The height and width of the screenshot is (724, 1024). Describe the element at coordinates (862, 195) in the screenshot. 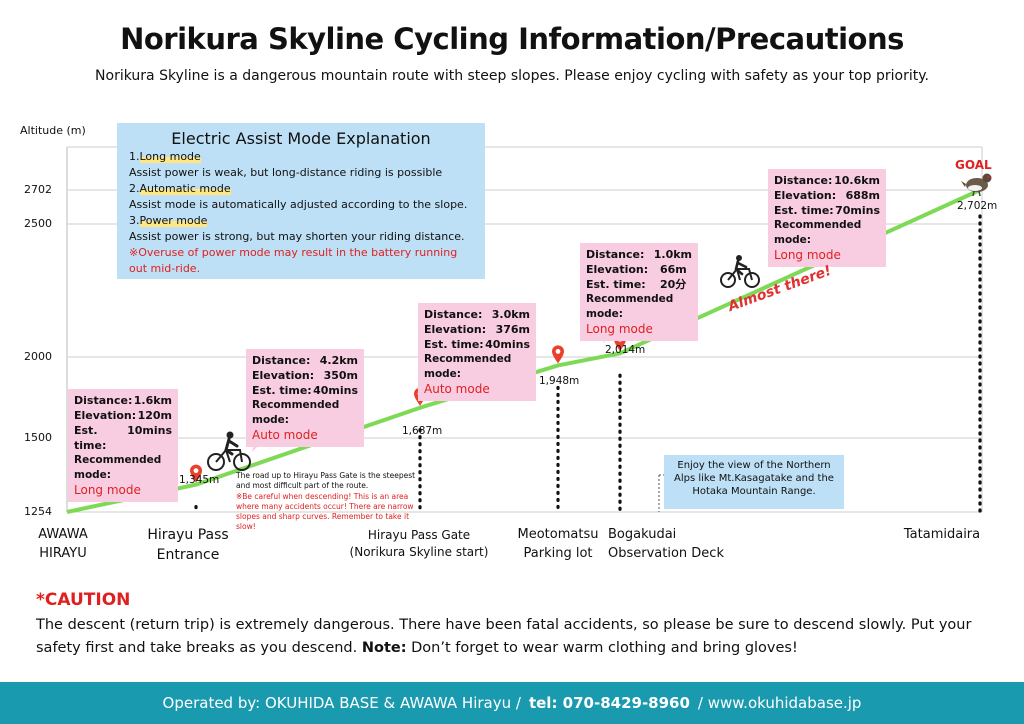

I see `elevation-value: 688m` at that location.